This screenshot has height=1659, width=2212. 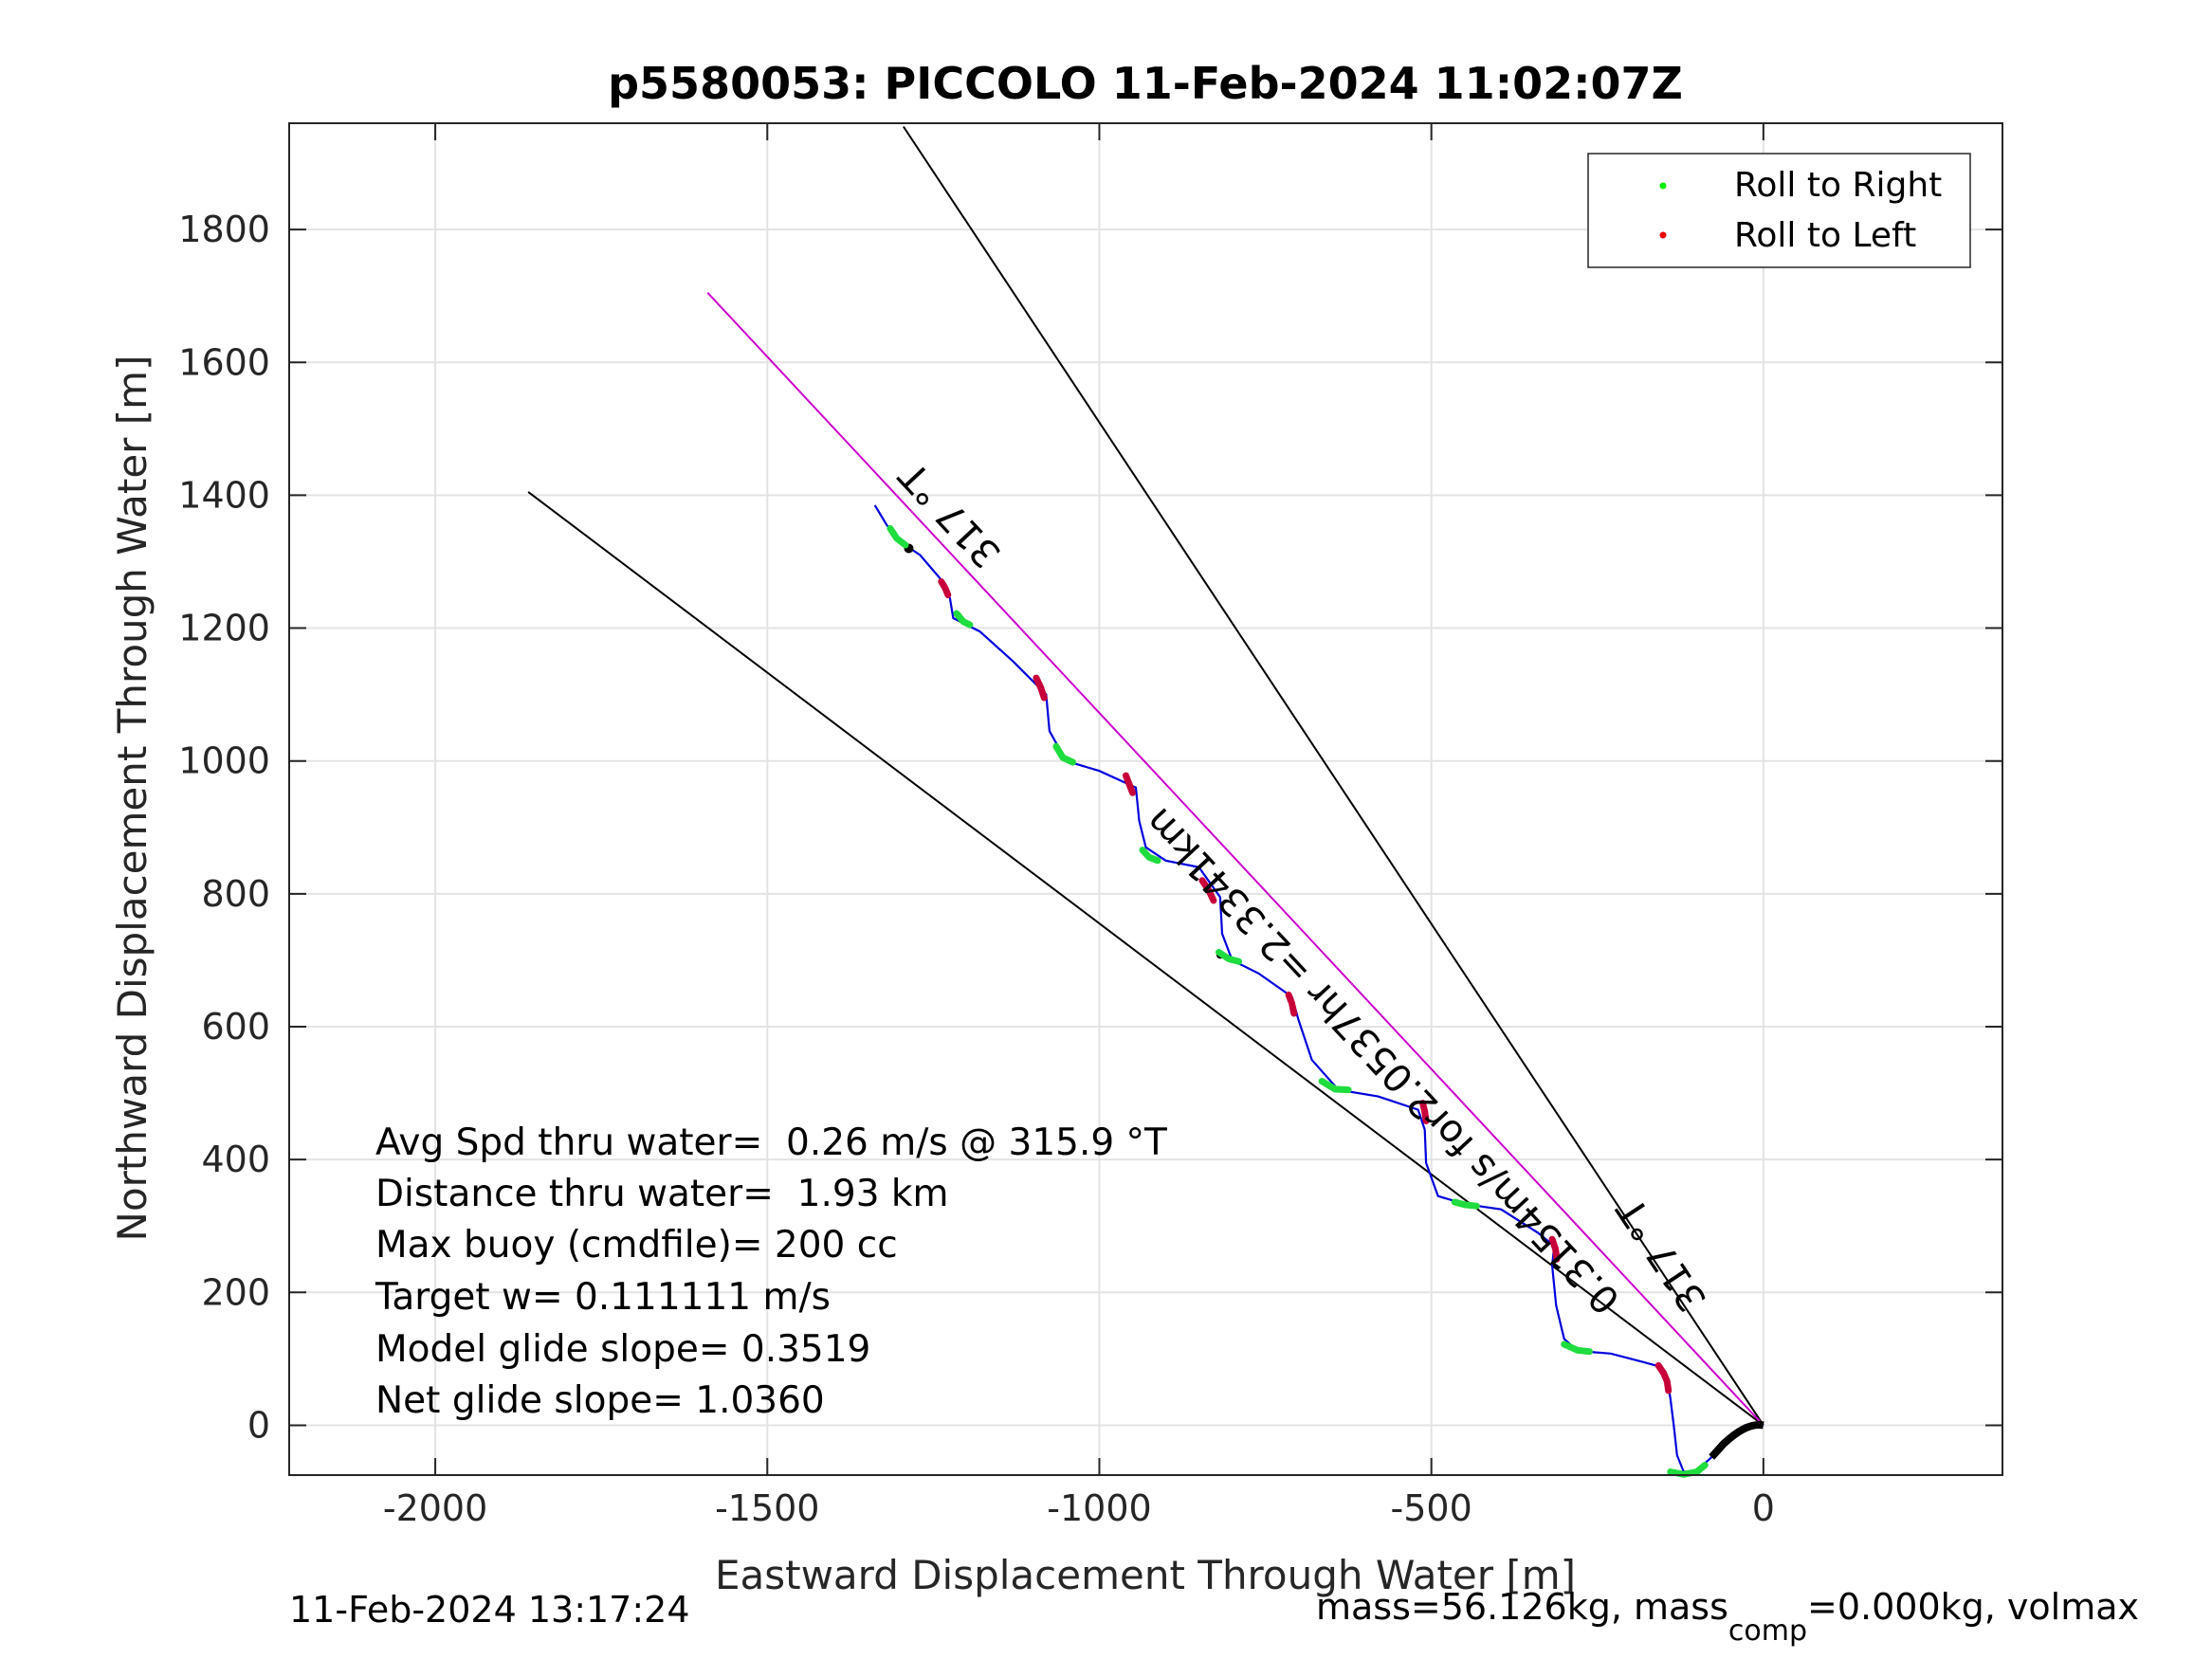 What do you see at coordinates (1663, 235) in the screenshot?
I see `legend-marker-roll-left` at bounding box center [1663, 235].